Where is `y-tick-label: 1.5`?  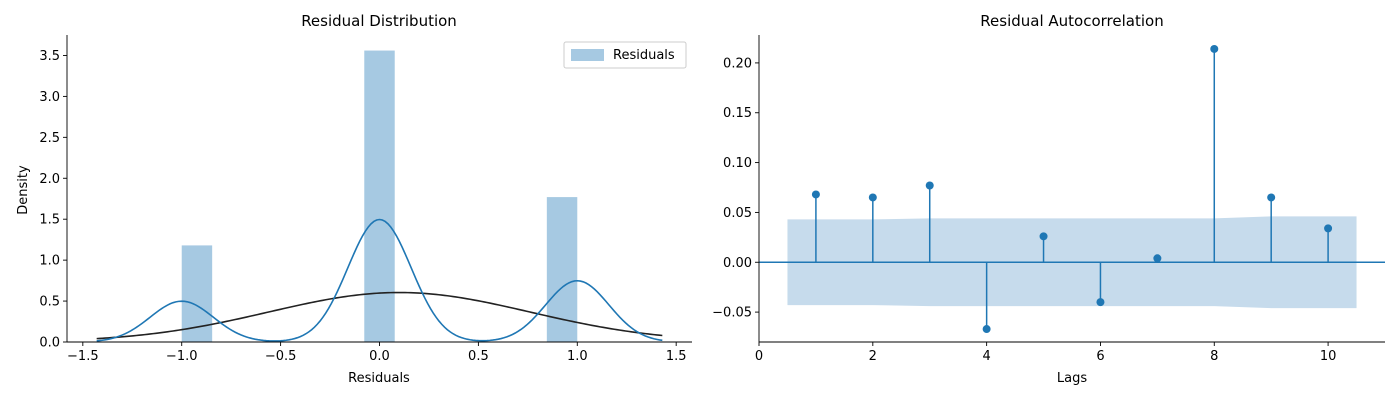
y-tick-label: 1.5 is located at coordinates (49, 220).